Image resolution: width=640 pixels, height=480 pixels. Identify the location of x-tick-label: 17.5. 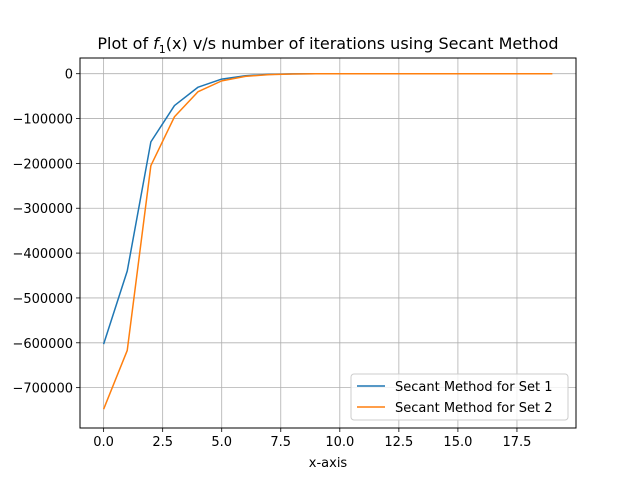
(516, 442).